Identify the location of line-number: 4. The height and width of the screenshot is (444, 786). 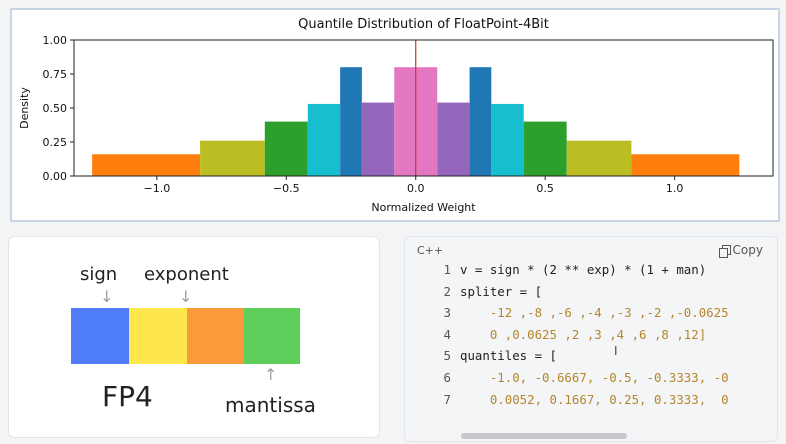
(447, 334).